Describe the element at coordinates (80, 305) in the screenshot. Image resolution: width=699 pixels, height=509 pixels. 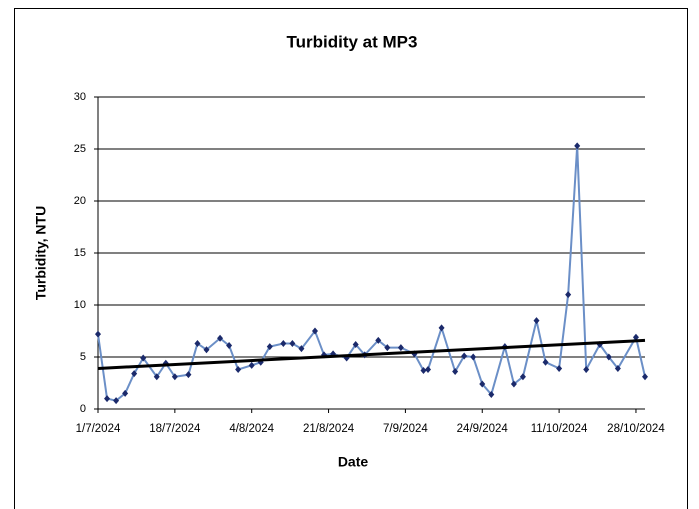
I see `y-tick-label: 10` at that location.